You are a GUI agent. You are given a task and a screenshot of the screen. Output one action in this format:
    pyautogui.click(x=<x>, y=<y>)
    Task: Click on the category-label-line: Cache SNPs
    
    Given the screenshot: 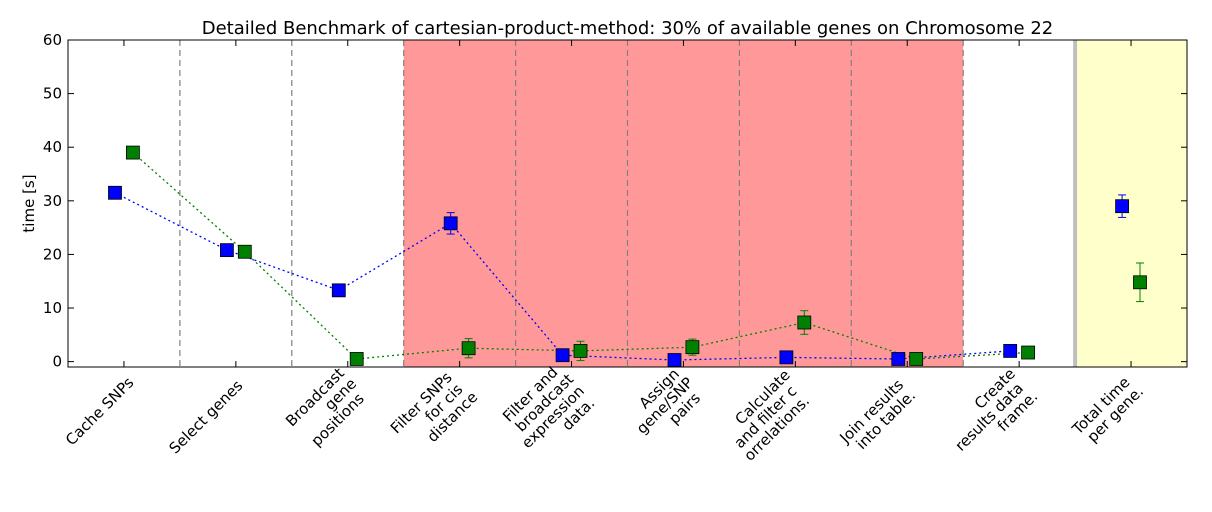 What is the action you would take?
    pyautogui.click(x=100, y=411)
    